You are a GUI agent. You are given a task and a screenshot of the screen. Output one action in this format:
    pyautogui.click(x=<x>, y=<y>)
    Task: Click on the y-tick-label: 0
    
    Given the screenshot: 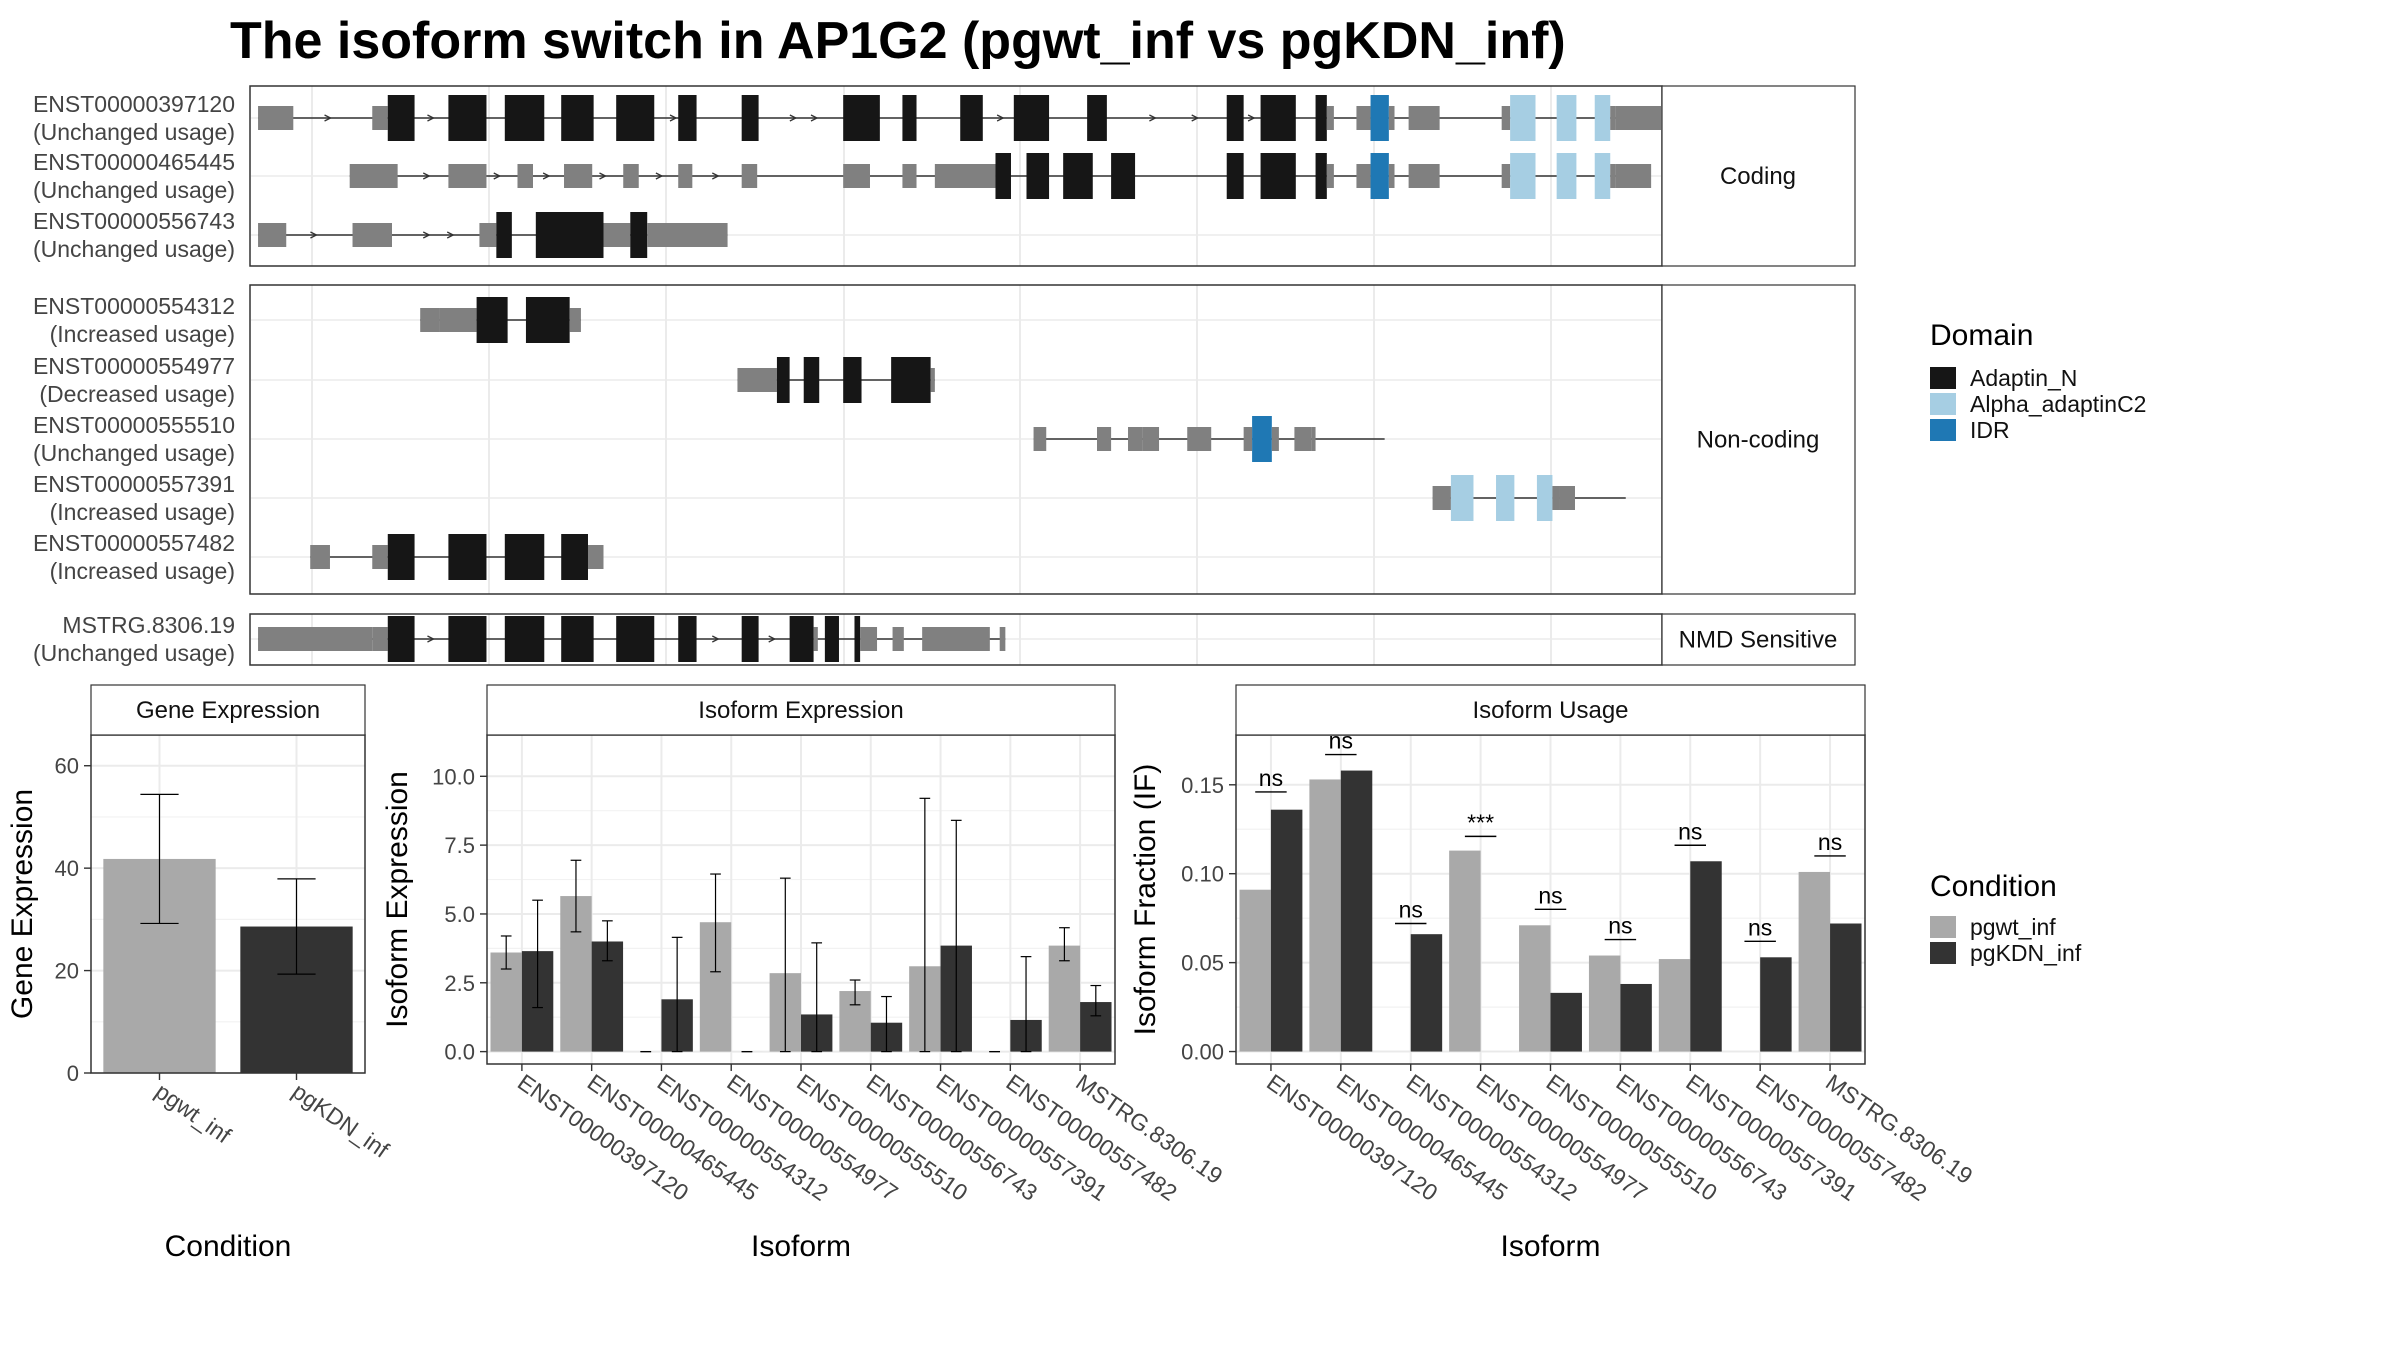 What is the action you would take?
    pyautogui.click(x=73, y=1073)
    